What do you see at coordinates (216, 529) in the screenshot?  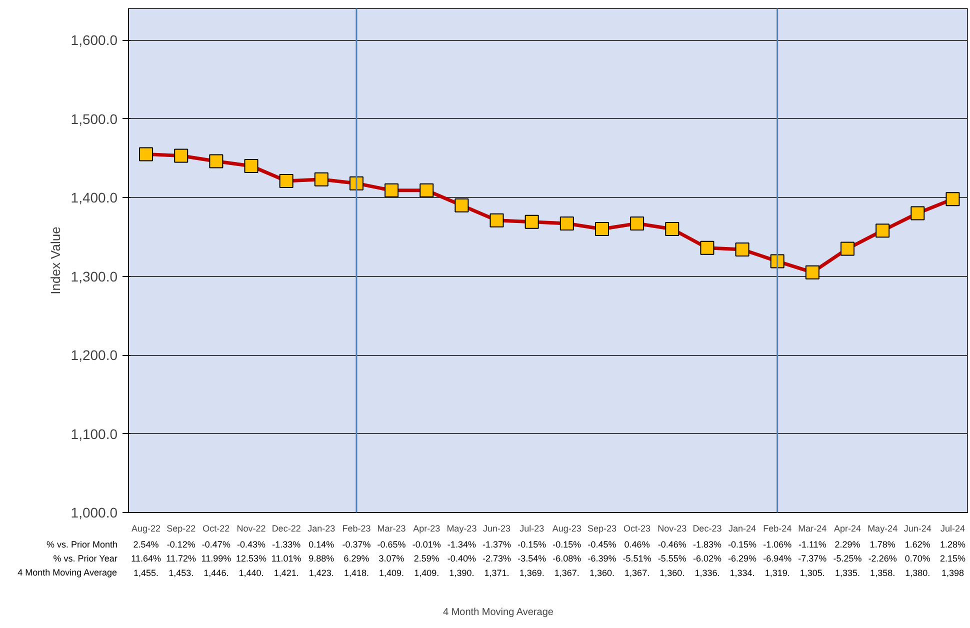 I see `x-tick-label: Oct-22` at bounding box center [216, 529].